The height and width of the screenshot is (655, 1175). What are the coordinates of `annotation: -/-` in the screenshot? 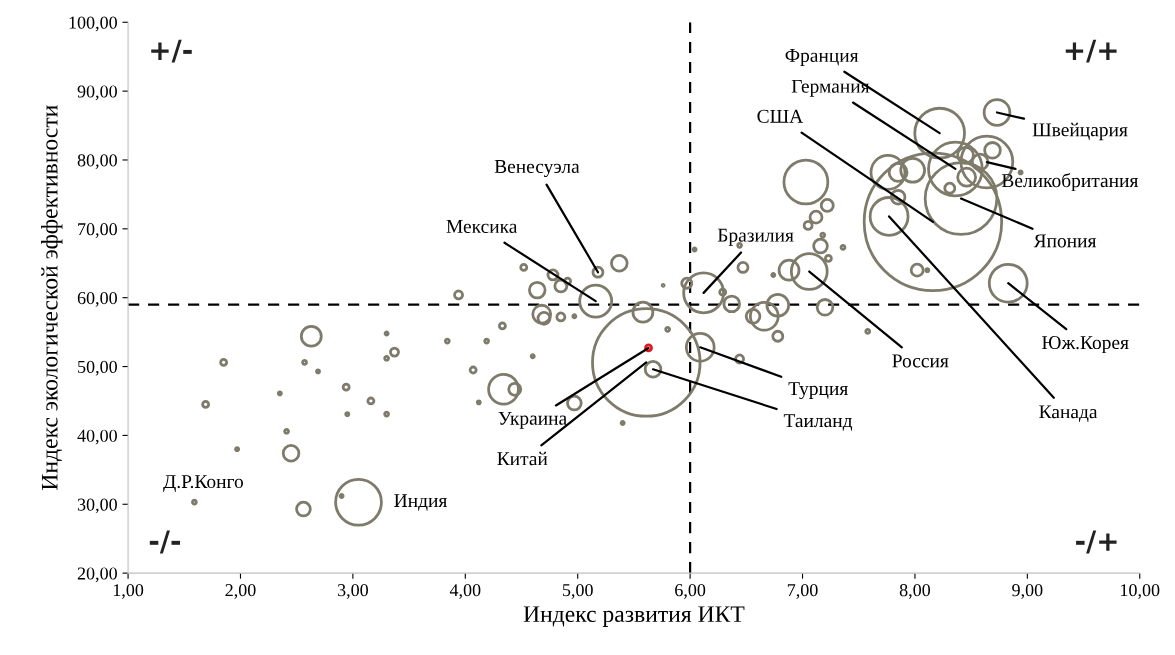 It's located at (164, 542).